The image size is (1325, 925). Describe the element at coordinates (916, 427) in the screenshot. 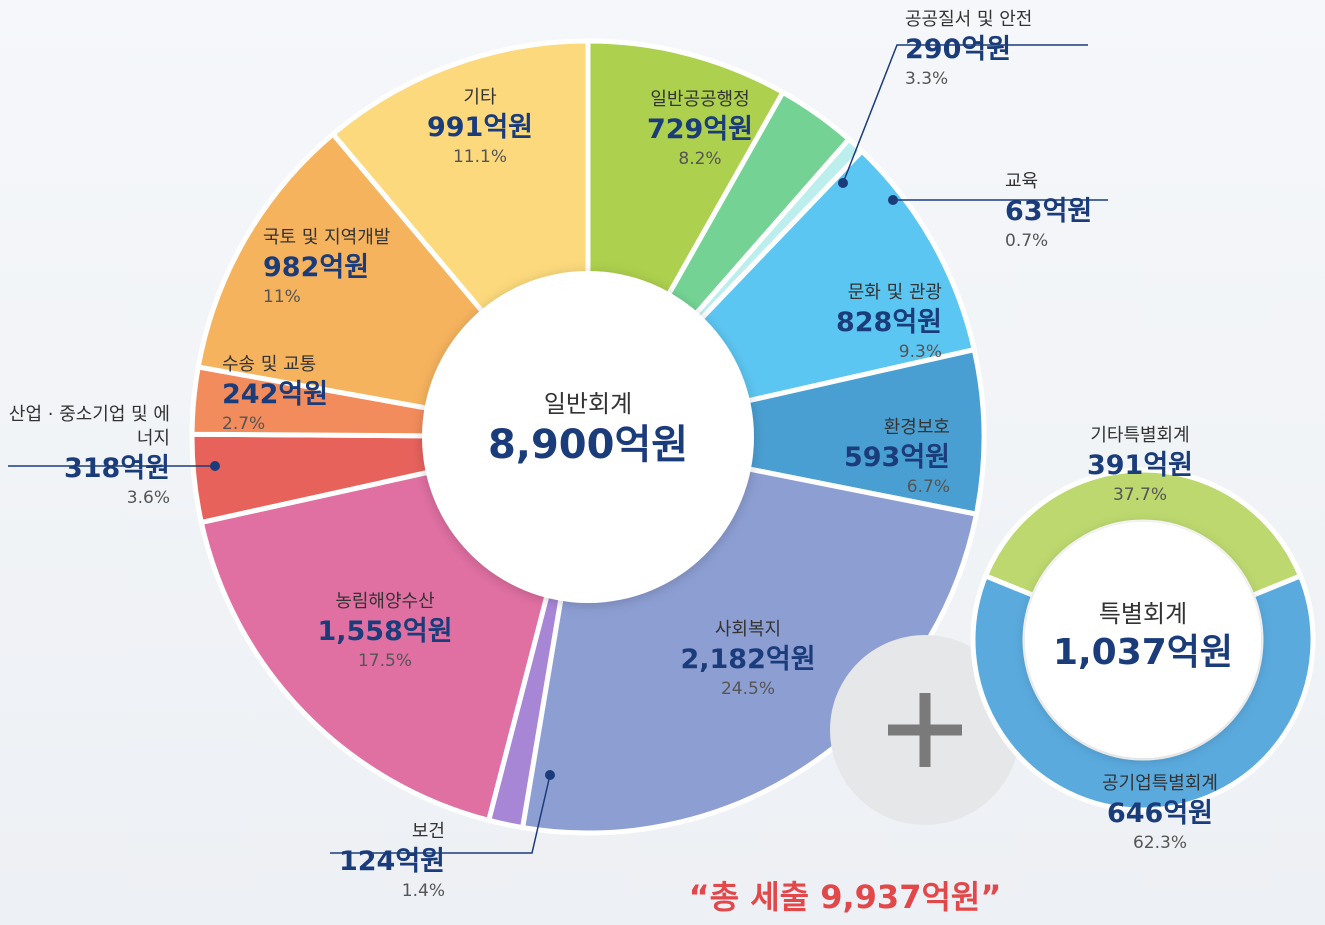

I see `category-name: 환경보호` at that location.